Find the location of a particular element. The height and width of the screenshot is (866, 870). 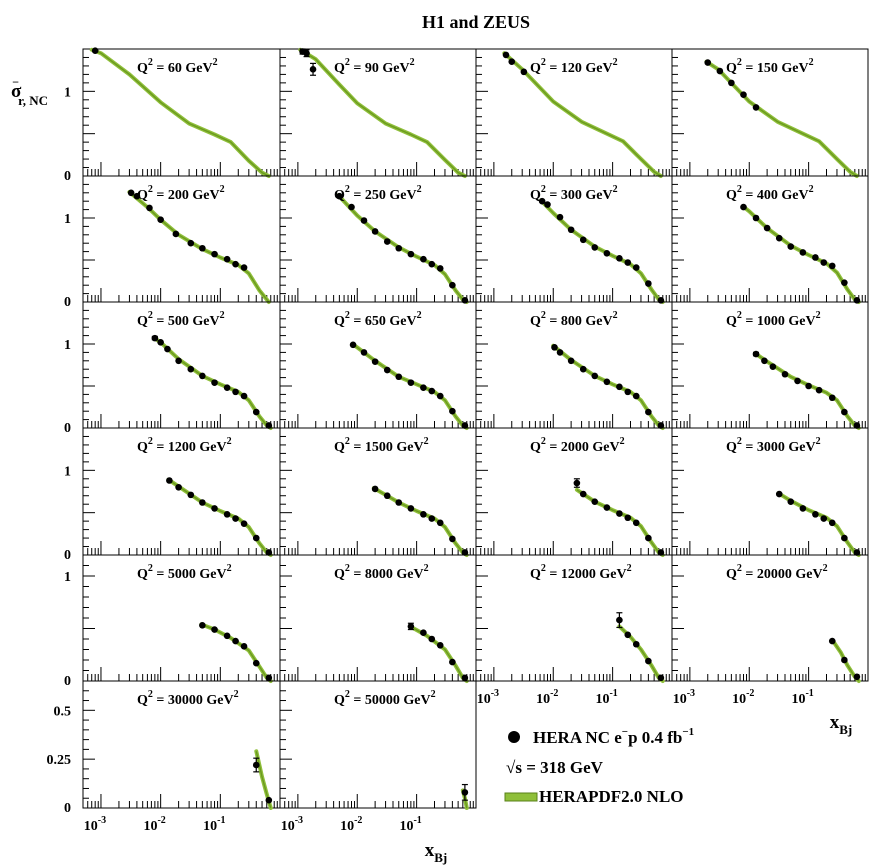

panel-label: Q2 = 800 GeV2 is located at coordinates (574, 319).